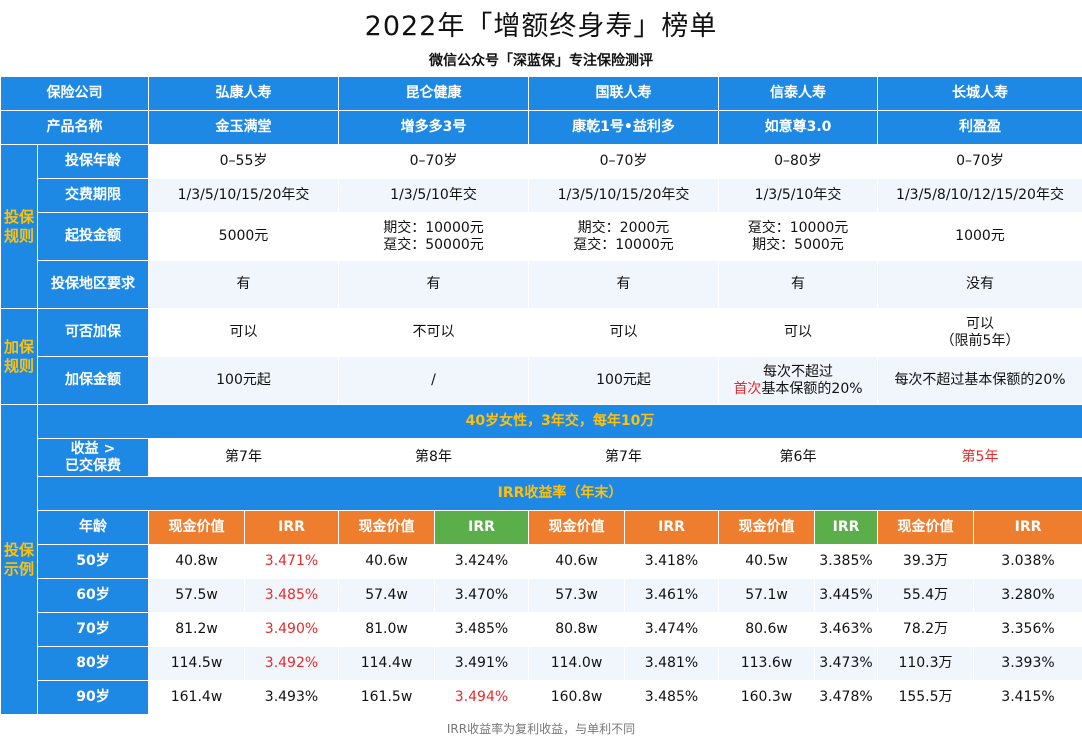 The height and width of the screenshot is (743, 1082). I want to click on value-header-row: 年龄 现金价值 IRR 现金价值 IRR 现金价值 IRR 现金价值 IRR 现金价值 IRR, so click(541, 527).